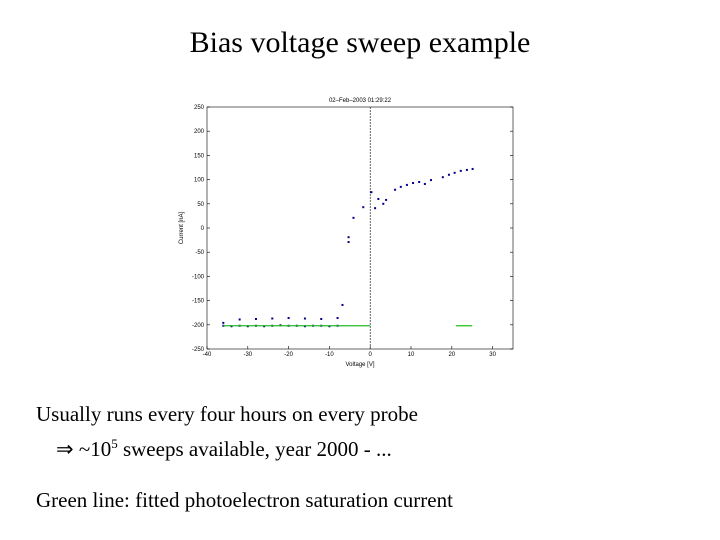 The height and width of the screenshot is (540, 720). Describe the element at coordinates (329, 355) in the screenshot. I see `x-tick-label: -10` at that location.